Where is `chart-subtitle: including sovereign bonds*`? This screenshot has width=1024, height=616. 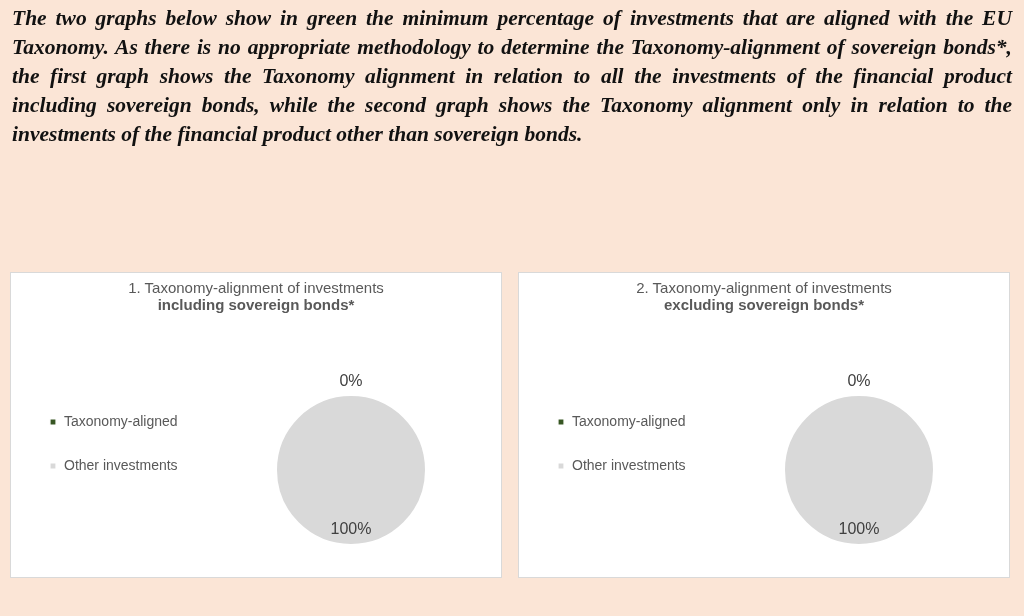
chart-subtitle: including sovereign bonds* is located at coordinates (256, 304).